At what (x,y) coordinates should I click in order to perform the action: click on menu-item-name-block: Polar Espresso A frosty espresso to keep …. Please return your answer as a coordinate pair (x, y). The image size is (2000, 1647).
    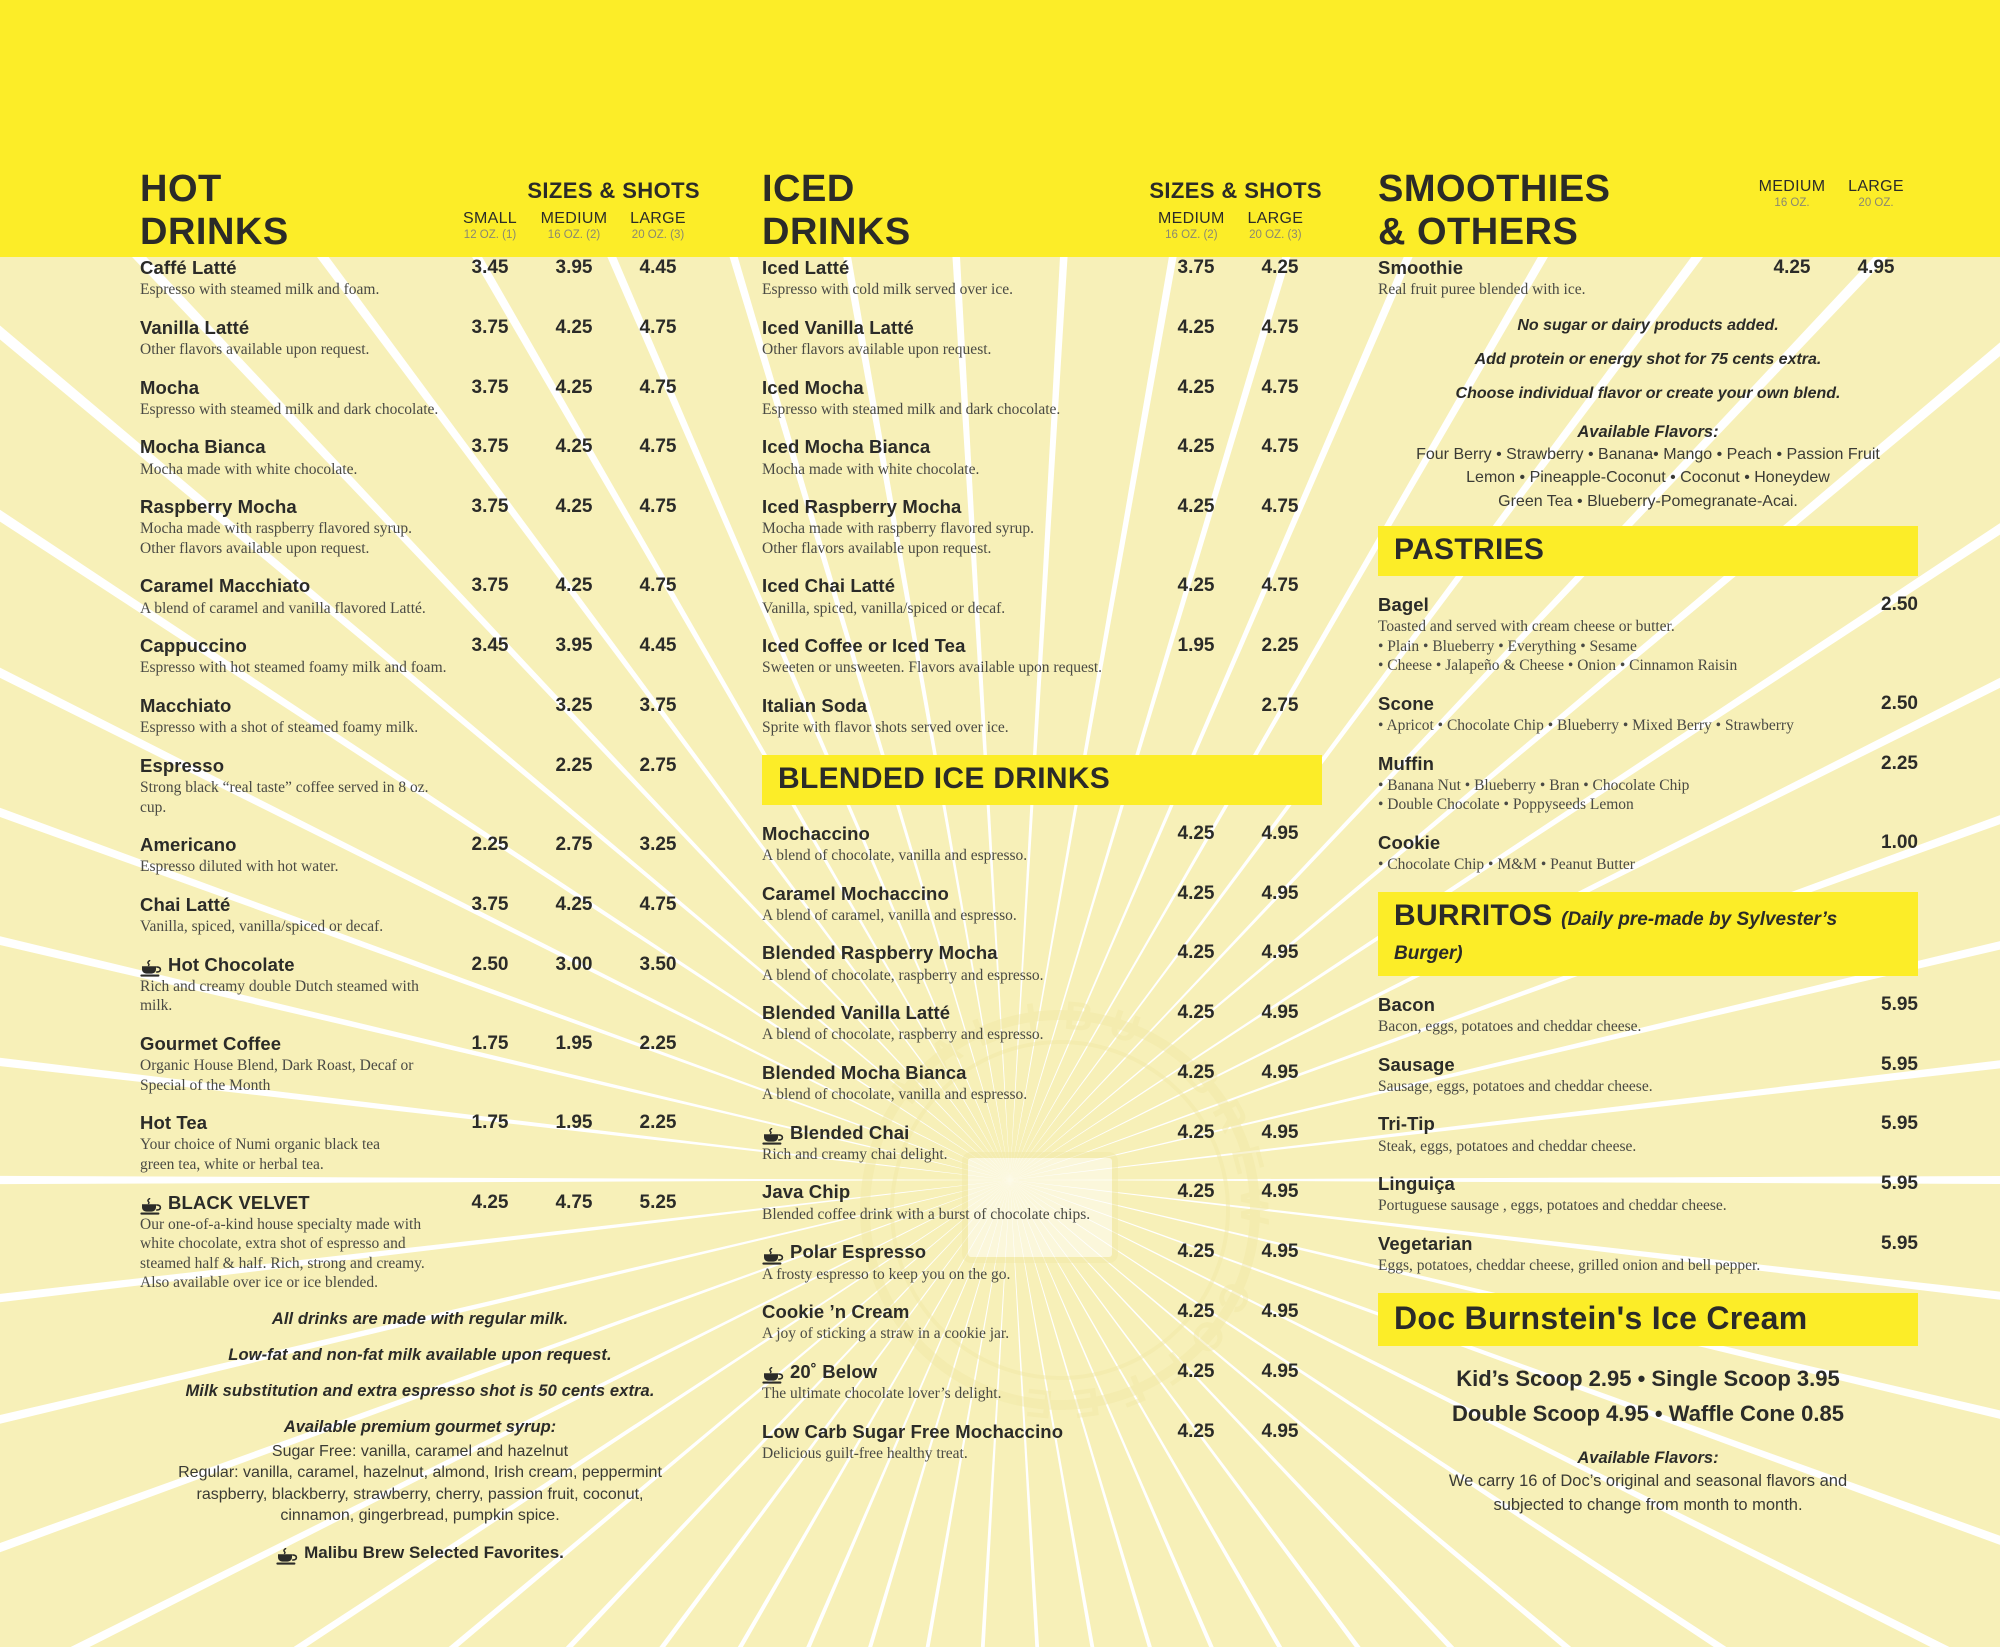
    Looking at the image, I should click on (958, 1262).